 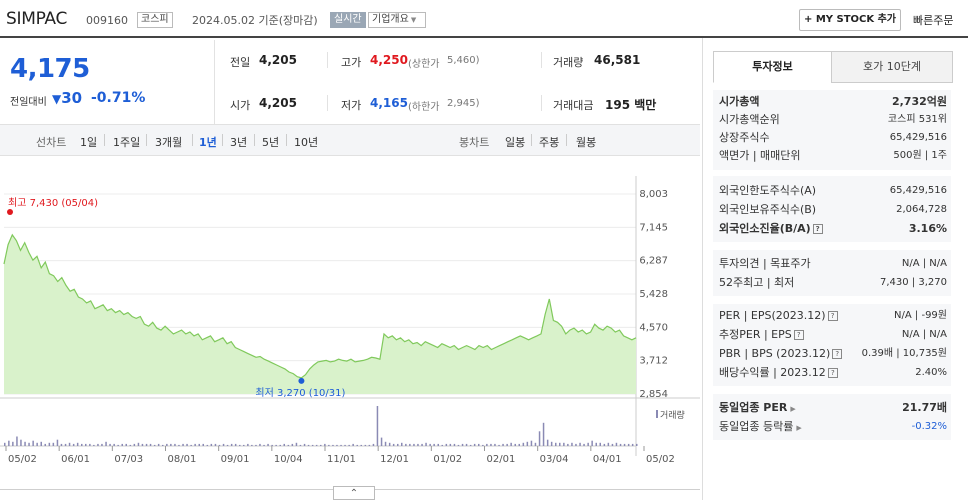 I want to click on info-row: 추정PER | EPS? N/A | N/A, so click(x=833, y=335).